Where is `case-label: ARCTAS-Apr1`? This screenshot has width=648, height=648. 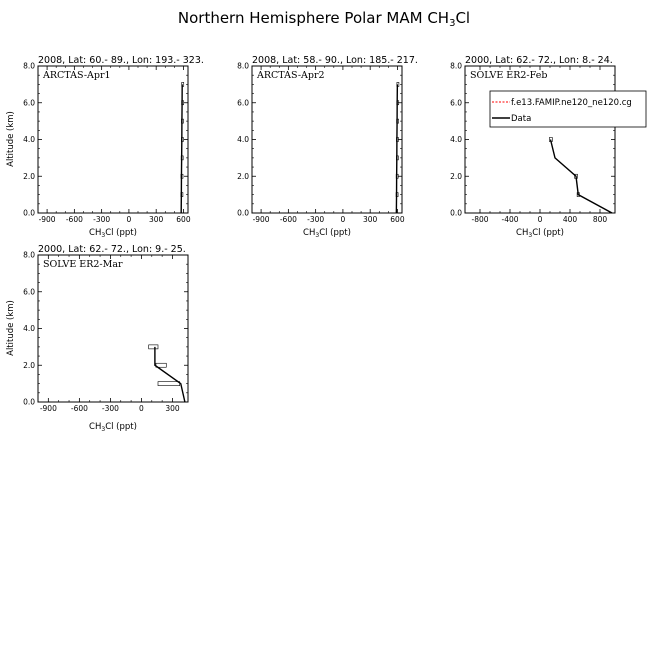 case-label: ARCTAS-Apr1 is located at coordinates (76, 75).